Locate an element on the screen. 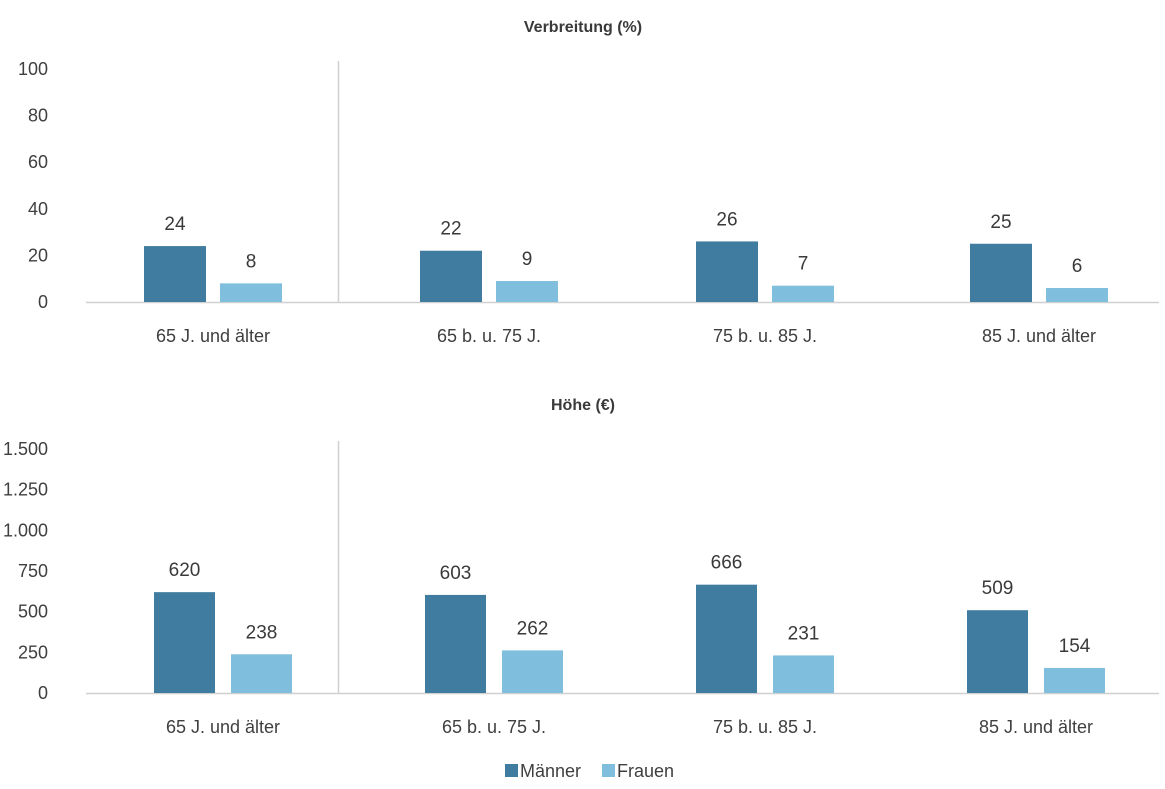 The width and height of the screenshot is (1165, 789). data-label: 6 is located at coordinates (1077, 266).